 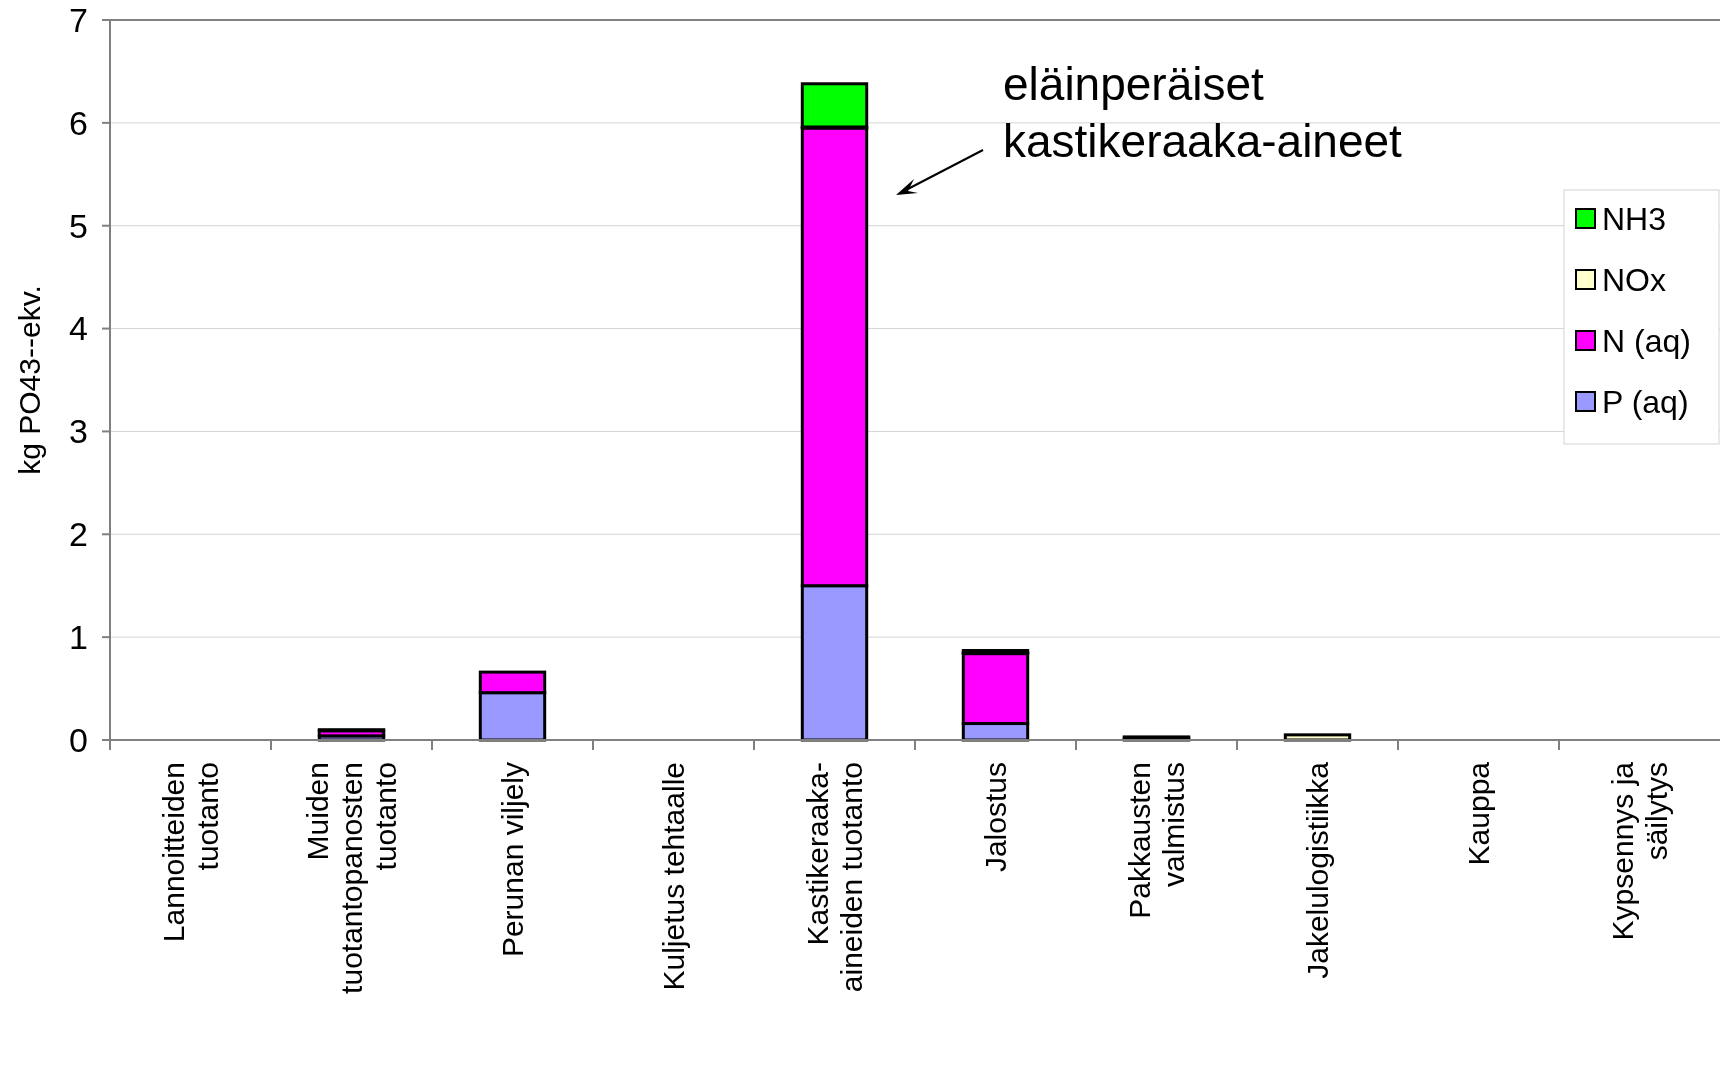 I want to click on y-tick-label: 5, so click(x=78, y=225).